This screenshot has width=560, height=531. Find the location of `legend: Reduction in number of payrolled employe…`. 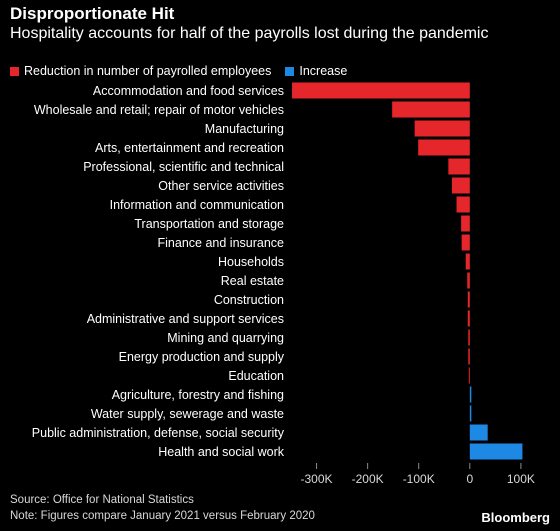

legend: Reduction in number of payrolled employe… is located at coordinates (185, 71).